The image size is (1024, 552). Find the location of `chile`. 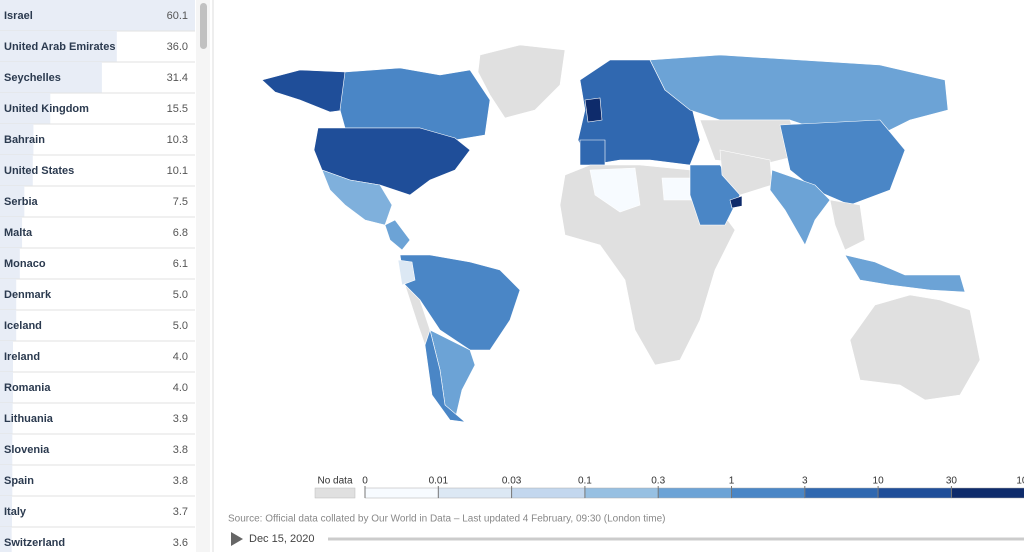

chile is located at coordinates (445, 375).